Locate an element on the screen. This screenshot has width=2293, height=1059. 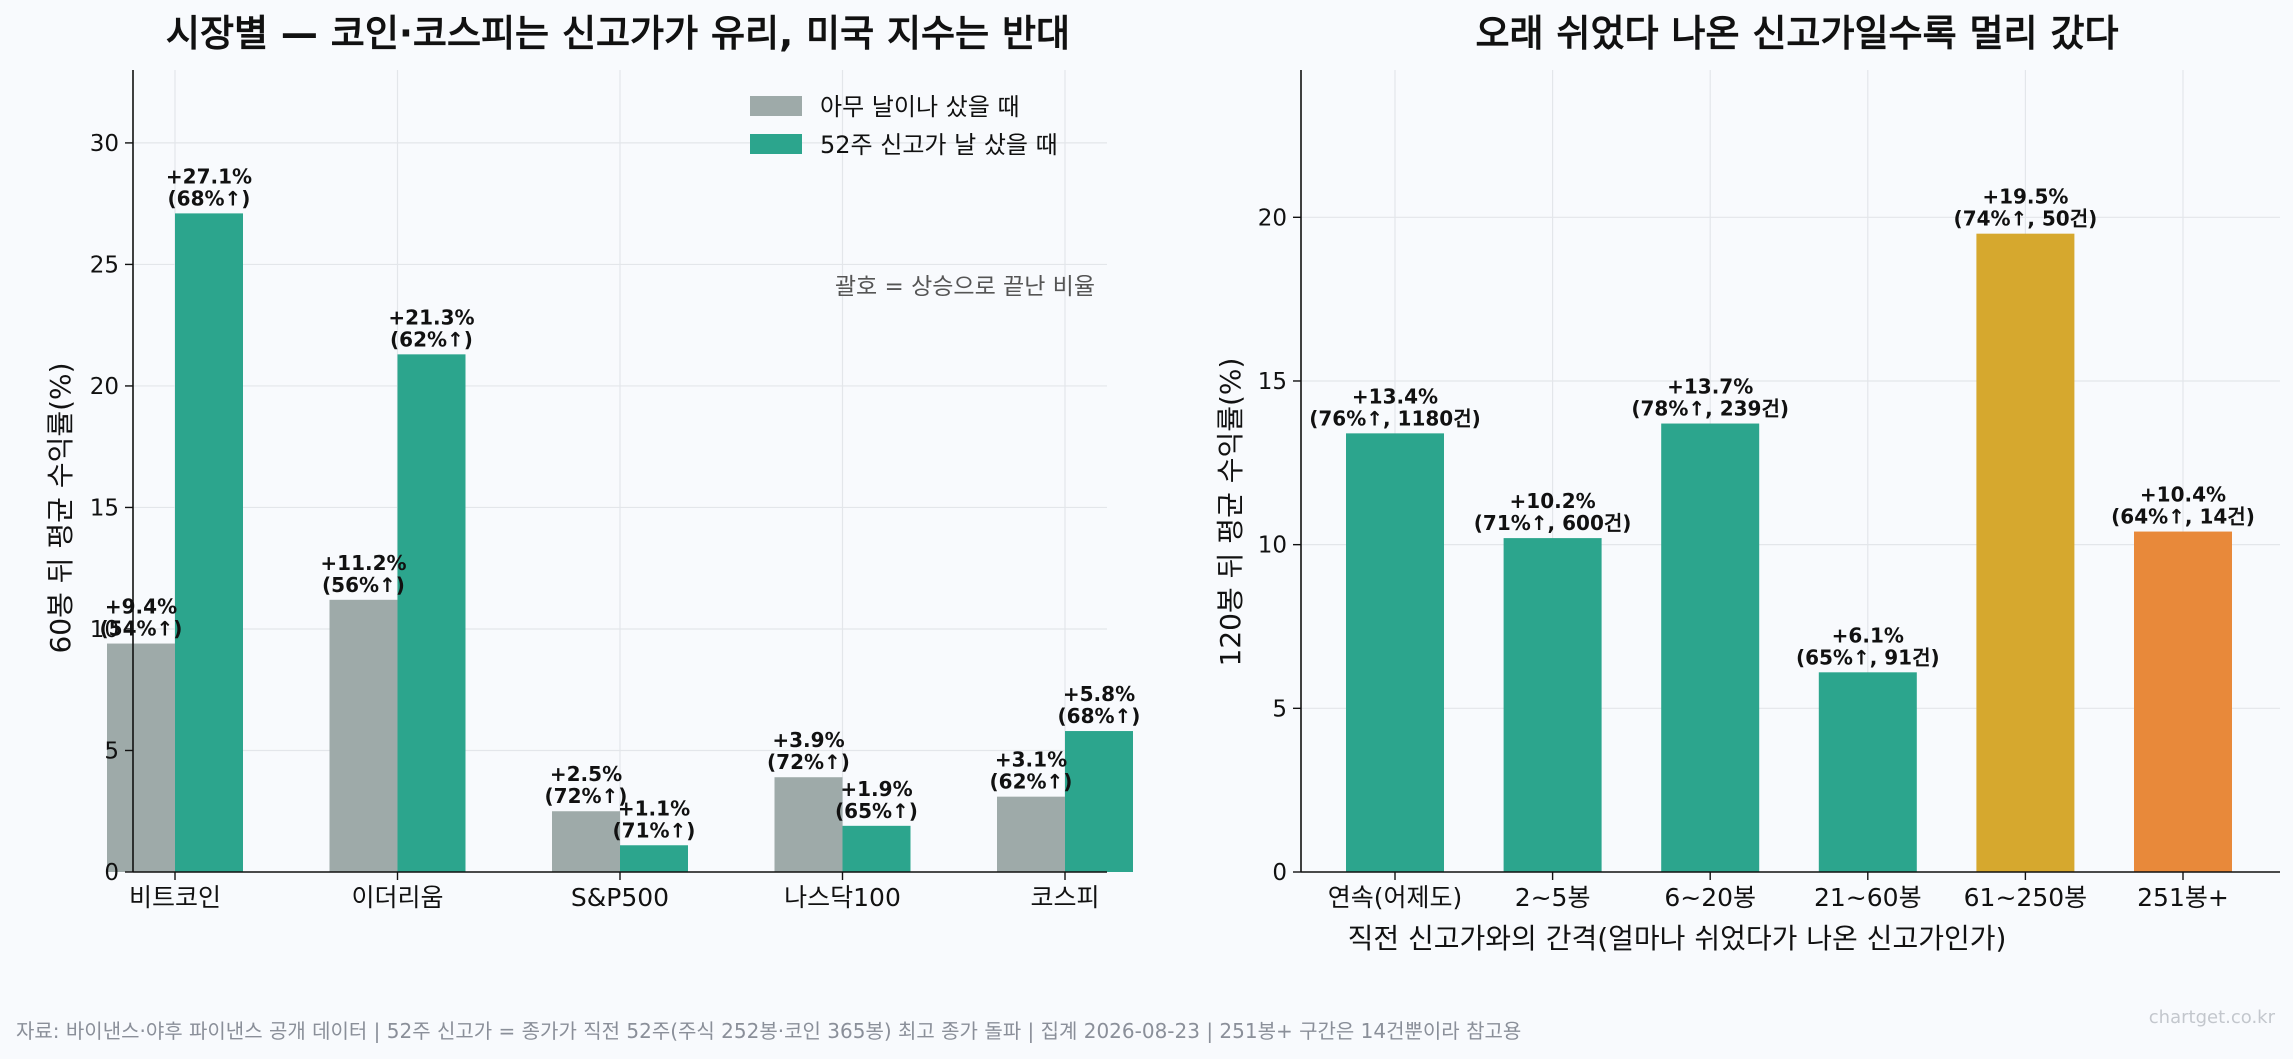
data-label-value: +3.9% is located at coordinates (808, 740).